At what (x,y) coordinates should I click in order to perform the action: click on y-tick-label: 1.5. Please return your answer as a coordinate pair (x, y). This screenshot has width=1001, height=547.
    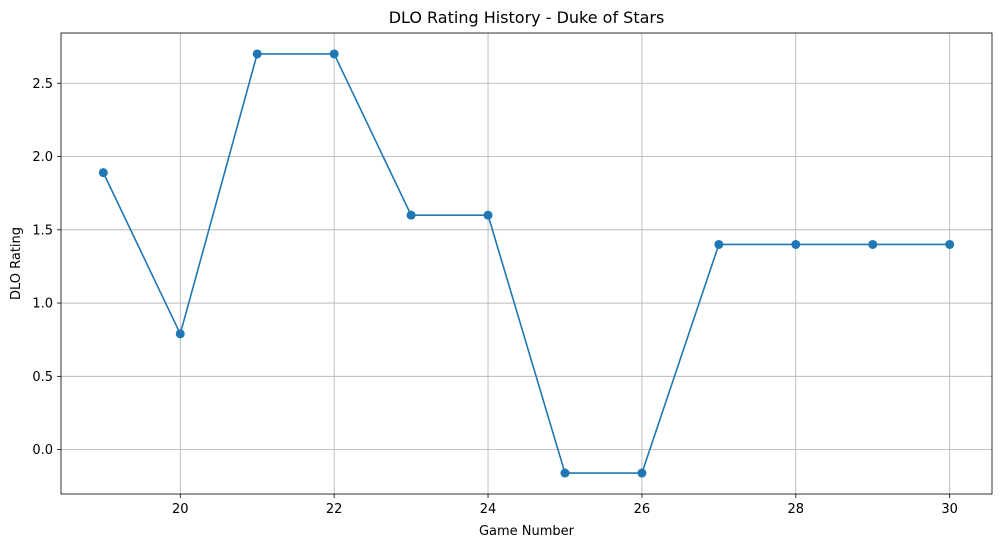
    Looking at the image, I should click on (42, 230).